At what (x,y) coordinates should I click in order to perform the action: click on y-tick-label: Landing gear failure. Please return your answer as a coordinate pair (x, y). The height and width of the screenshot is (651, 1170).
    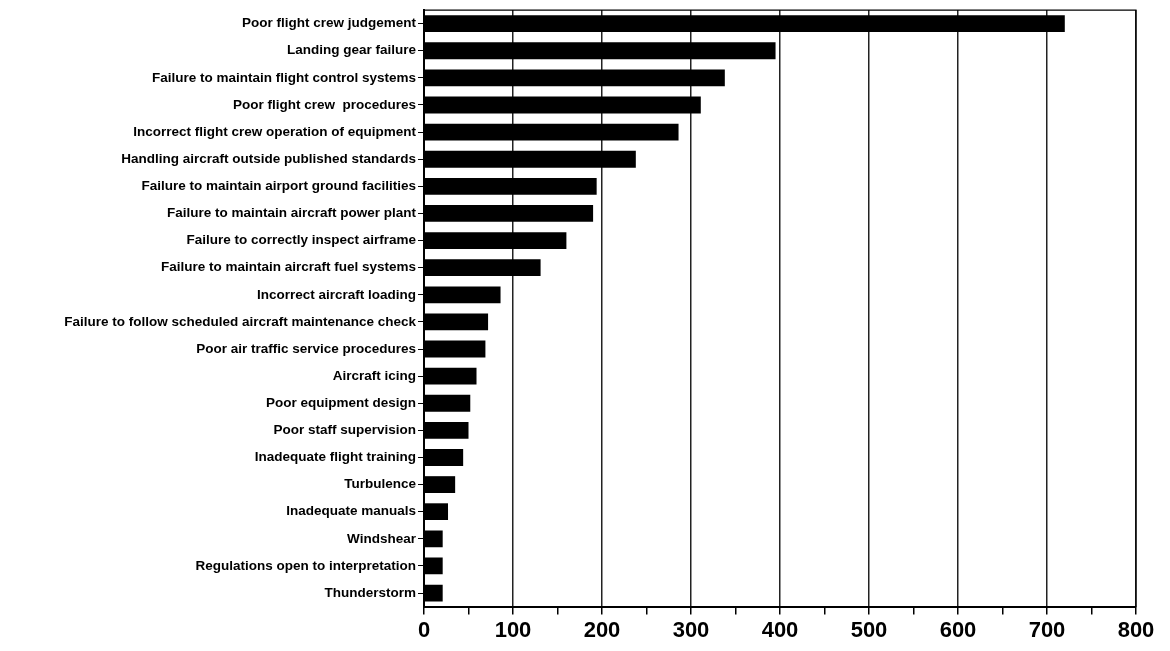
    Looking at the image, I should click on (351, 50).